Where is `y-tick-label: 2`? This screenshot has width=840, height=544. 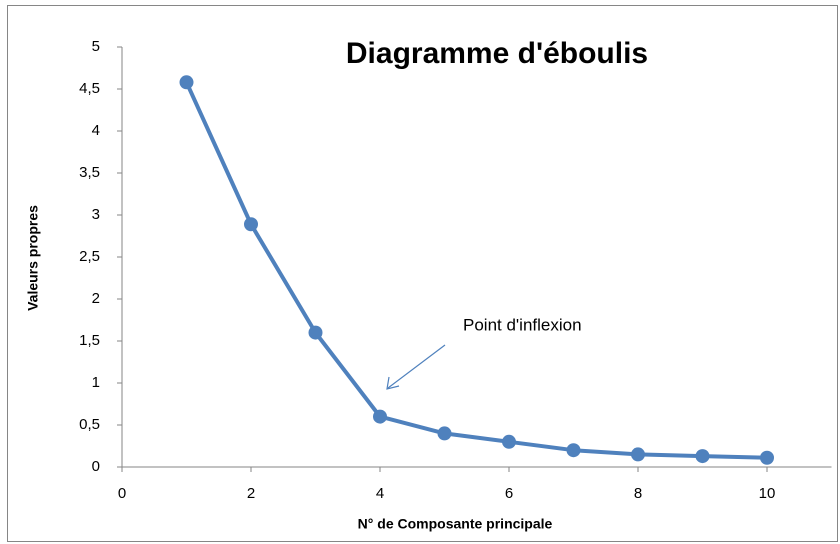
y-tick-label: 2 is located at coordinates (96, 298).